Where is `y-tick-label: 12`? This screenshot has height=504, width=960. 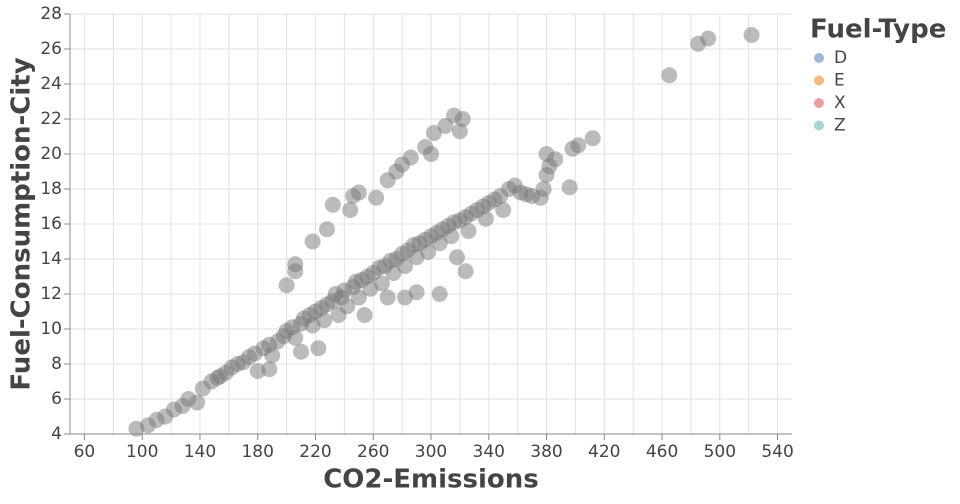 y-tick-label: 12 is located at coordinates (51, 294).